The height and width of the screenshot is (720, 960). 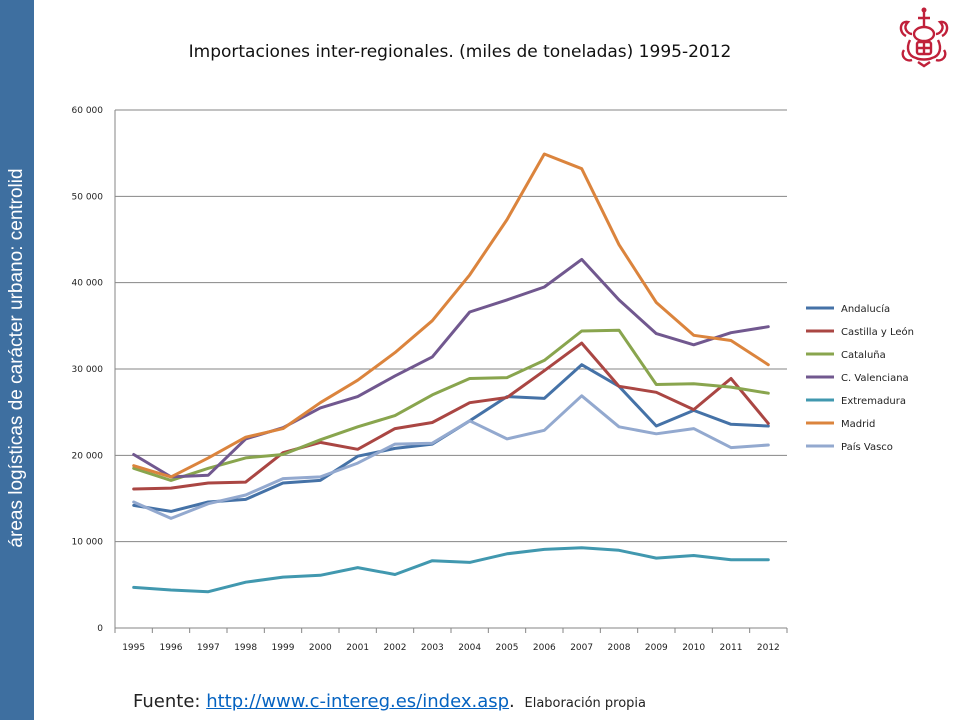 What do you see at coordinates (357, 648) in the screenshot?
I see `x-tick-label: 2001` at bounding box center [357, 648].